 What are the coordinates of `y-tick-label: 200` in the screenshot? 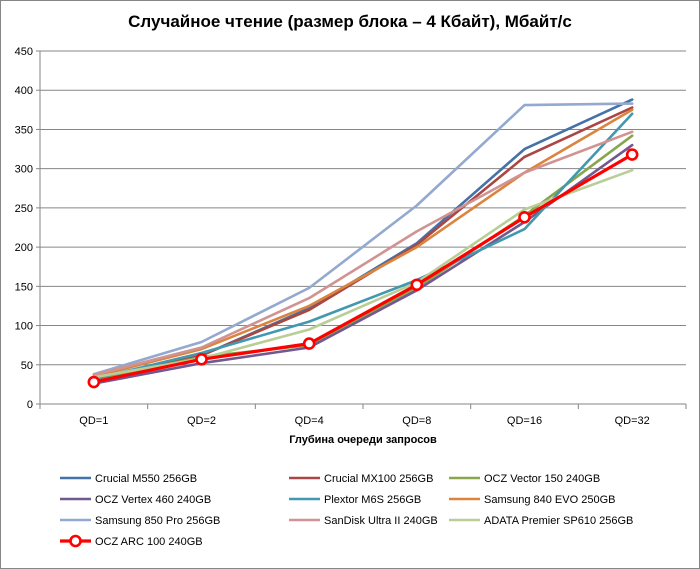 It's located at (24, 248).